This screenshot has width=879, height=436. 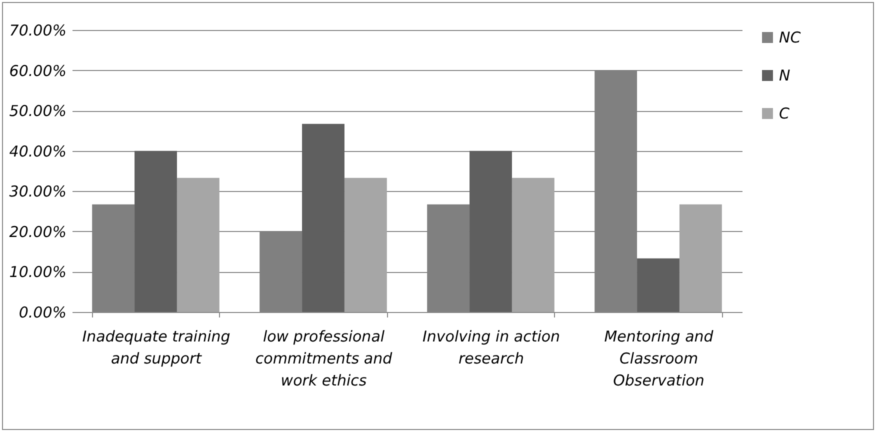 I want to click on y-tick-label: 0.00%, so click(x=42, y=313).